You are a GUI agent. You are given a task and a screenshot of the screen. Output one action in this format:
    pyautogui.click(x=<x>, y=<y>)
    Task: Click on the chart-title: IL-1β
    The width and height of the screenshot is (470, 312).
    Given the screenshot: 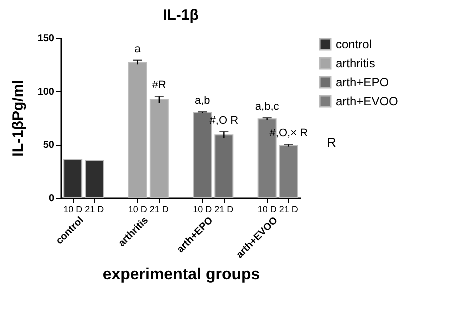 What is the action you would take?
    pyautogui.click(x=181, y=15)
    